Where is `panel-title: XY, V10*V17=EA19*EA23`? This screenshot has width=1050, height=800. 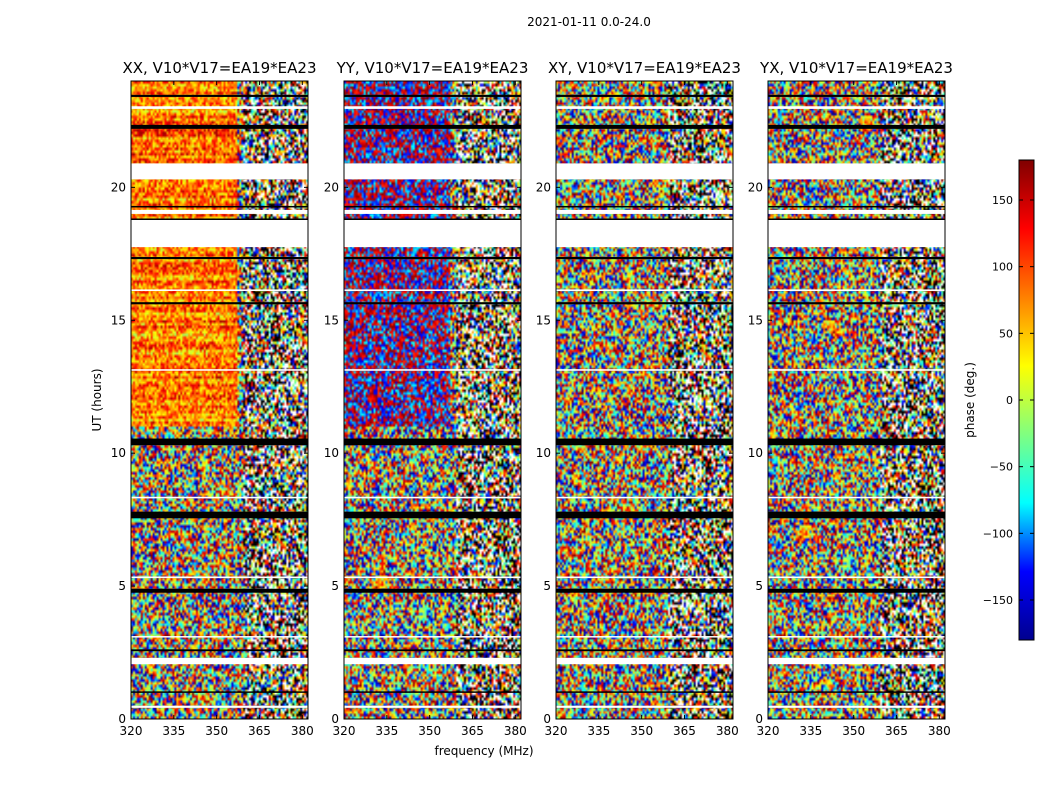
panel-title: XY, V10*V17=EA19*EA23 is located at coordinates (644, 68).